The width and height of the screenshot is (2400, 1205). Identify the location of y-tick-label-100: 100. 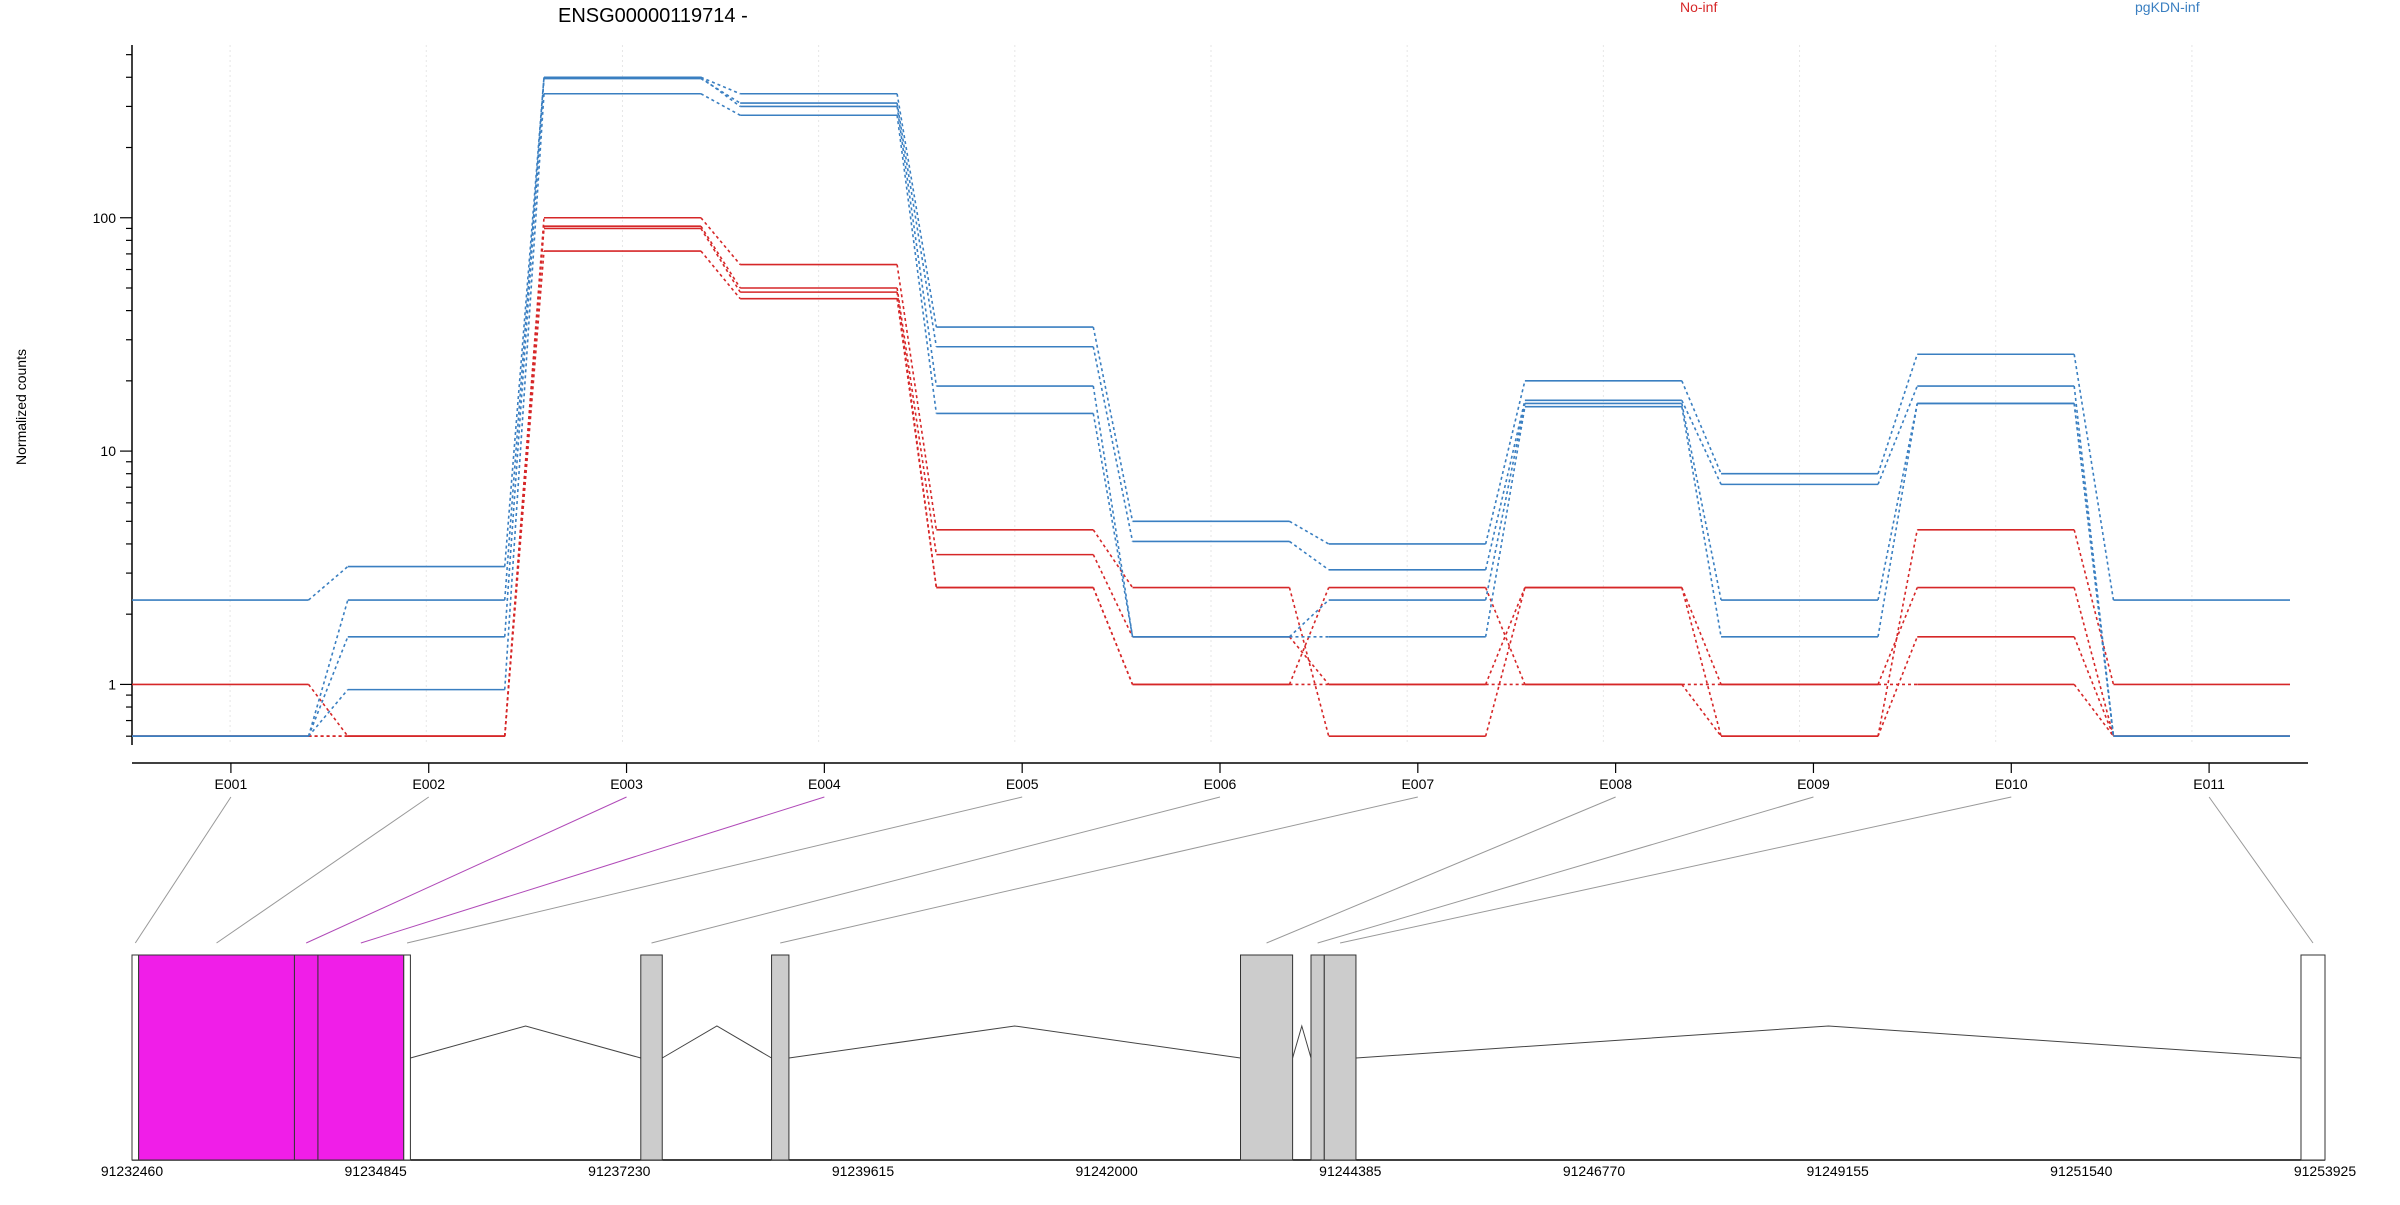
(105, 218).